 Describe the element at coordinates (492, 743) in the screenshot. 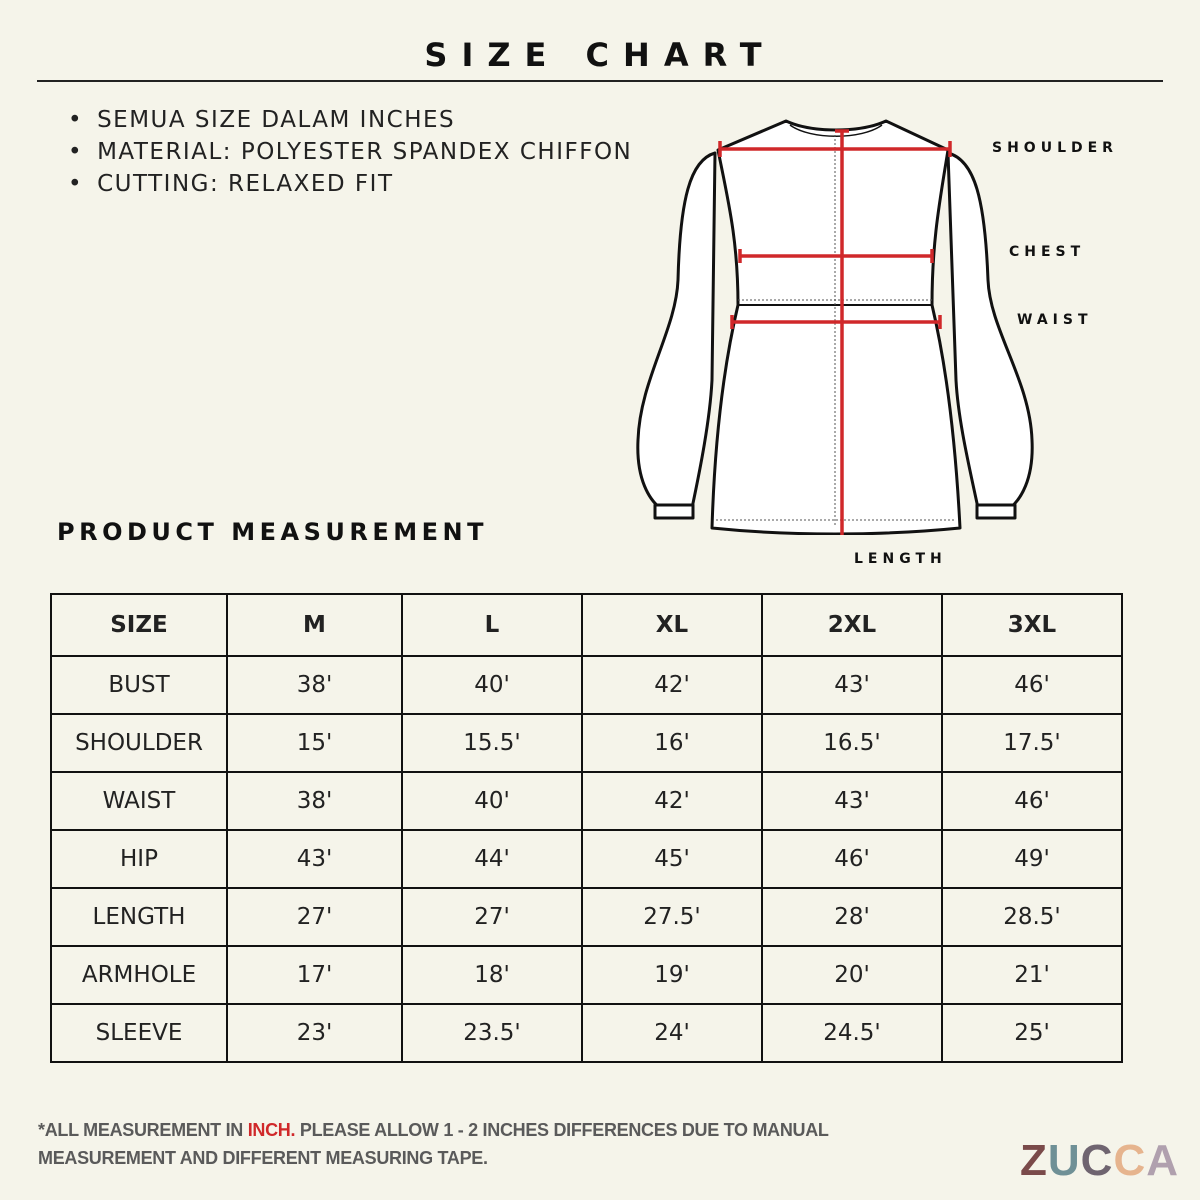

I see `value-cell: 15.5'` at that location.